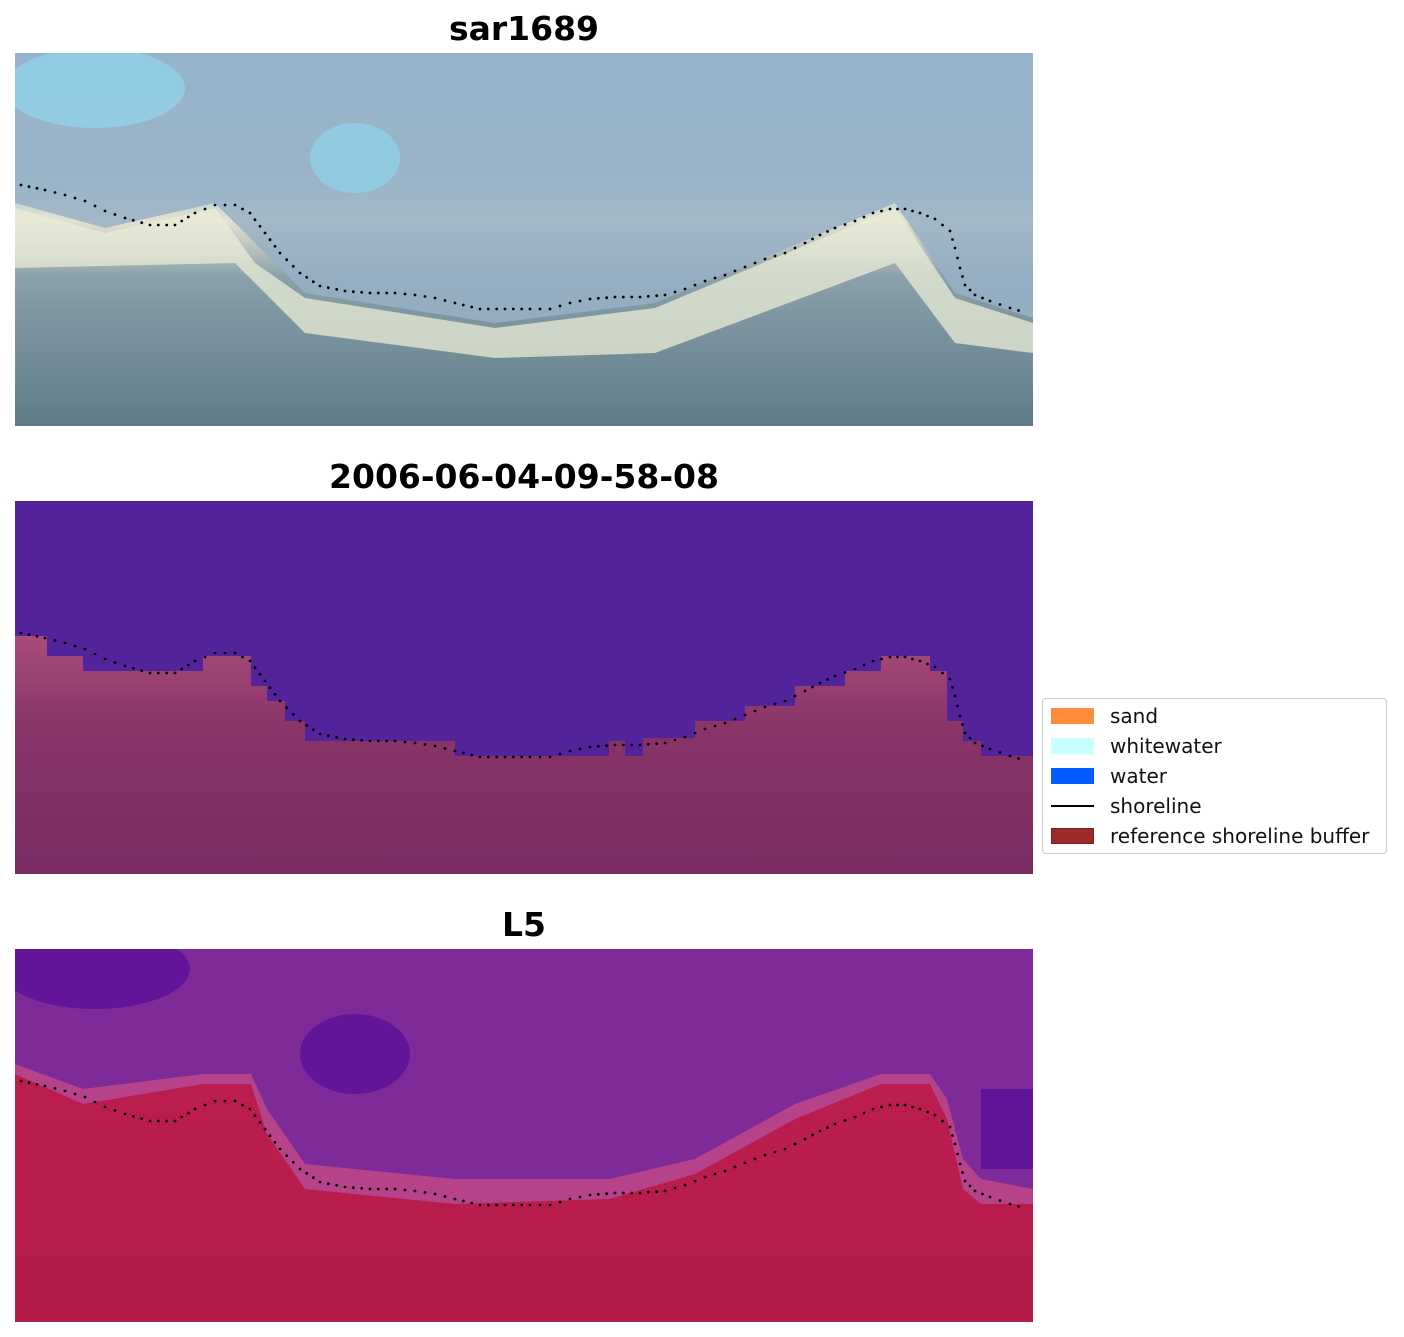 The width and height of the screenshot is (1404, 1337). I want to click on shoreline-rgb, so click(519, 247).